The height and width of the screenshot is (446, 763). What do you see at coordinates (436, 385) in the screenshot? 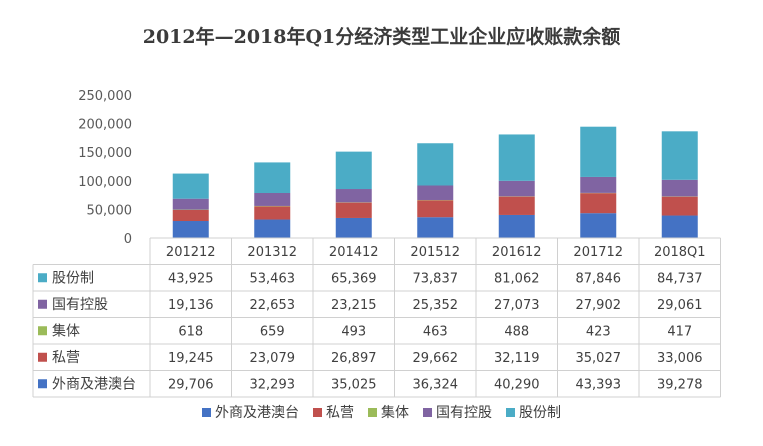
I see `table-cell-value: 36,324` at bounding box center [436, 385].